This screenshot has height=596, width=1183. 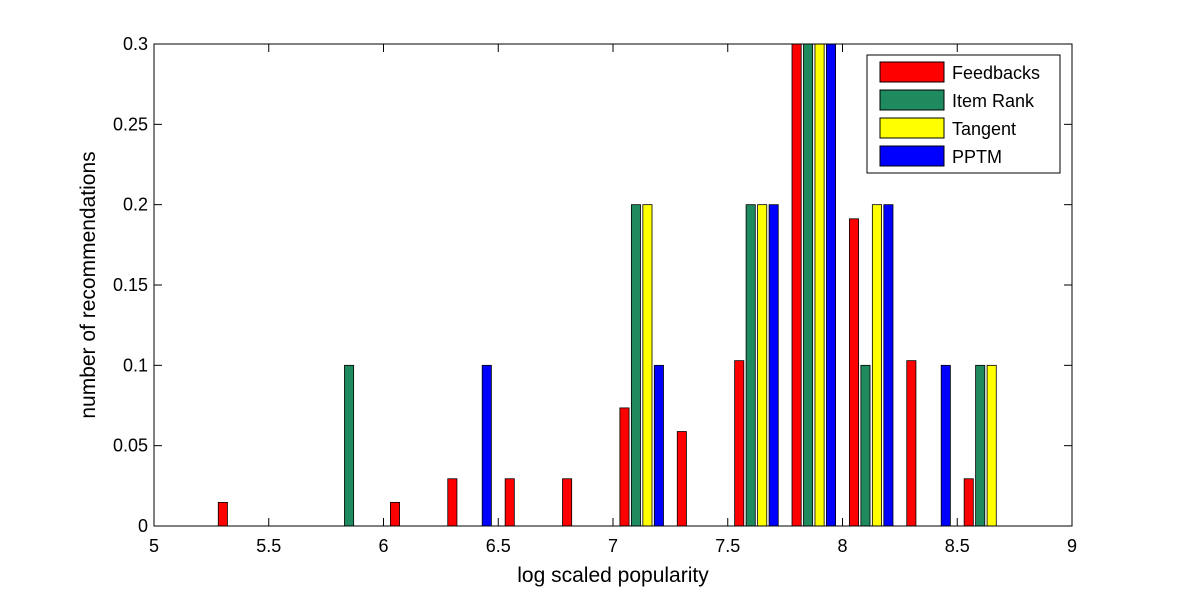 What do you see at coordinates (1072, 546) in the screenshot?
I see `x-tick-label: 9` at bounding box center [1072, 546].